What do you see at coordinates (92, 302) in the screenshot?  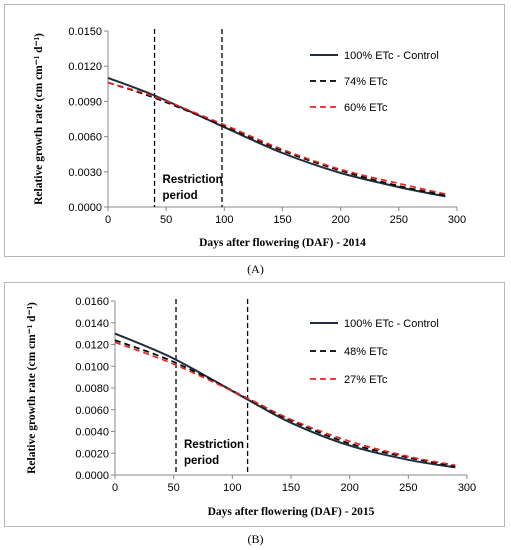 I see `chart-b-y-tick-label: 0.0160` at bounding box center [92, 302].